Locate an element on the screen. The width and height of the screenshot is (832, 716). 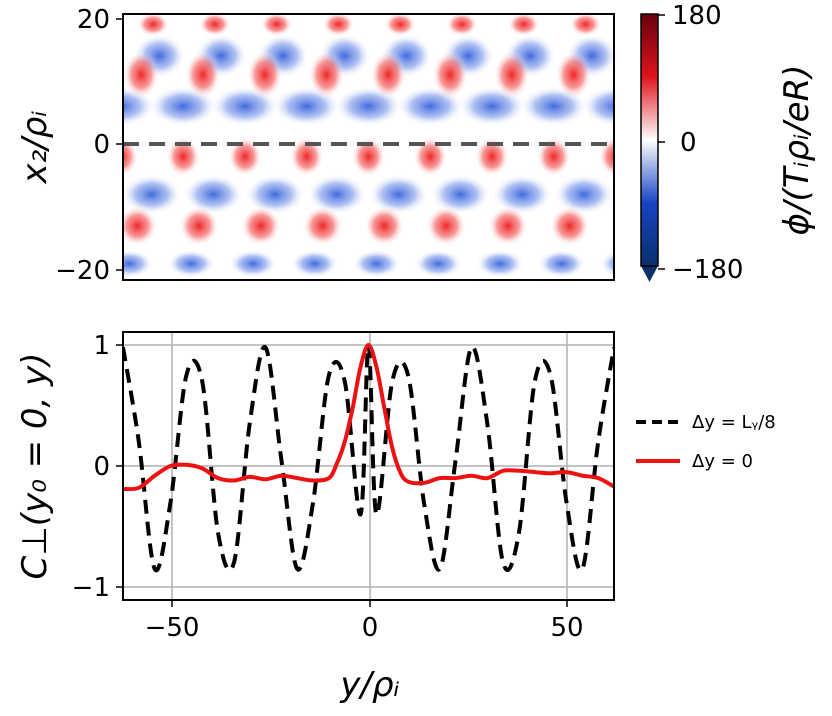
heatmap-ytick-label: 20 is located at coordinates (93, 20).